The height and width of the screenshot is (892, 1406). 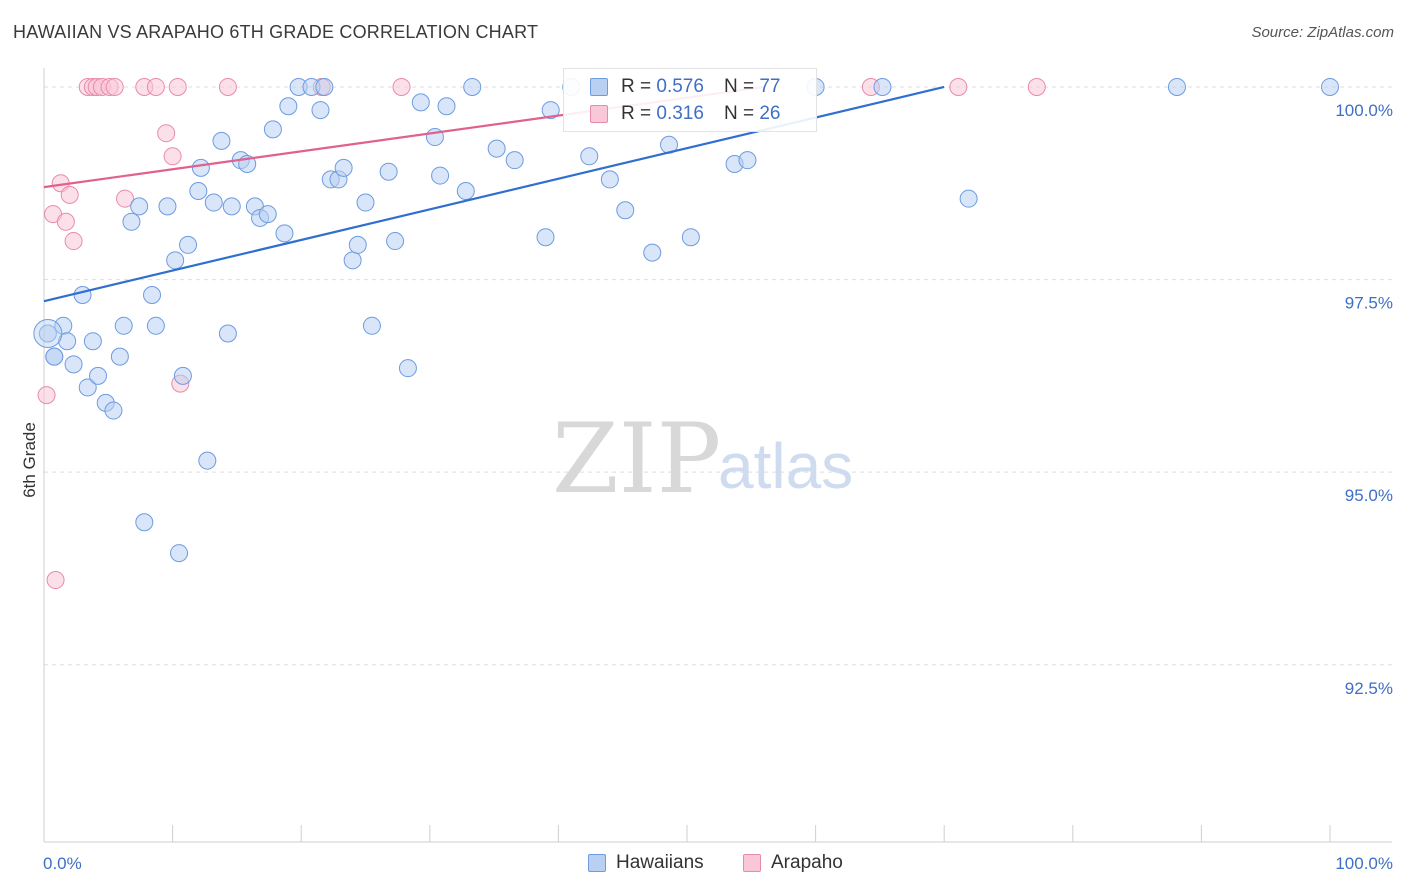 What do you see at coordinates (636, 459) in the screenshot?
I see `watermark-zip: ZIP` at bounding box center [636, 459].